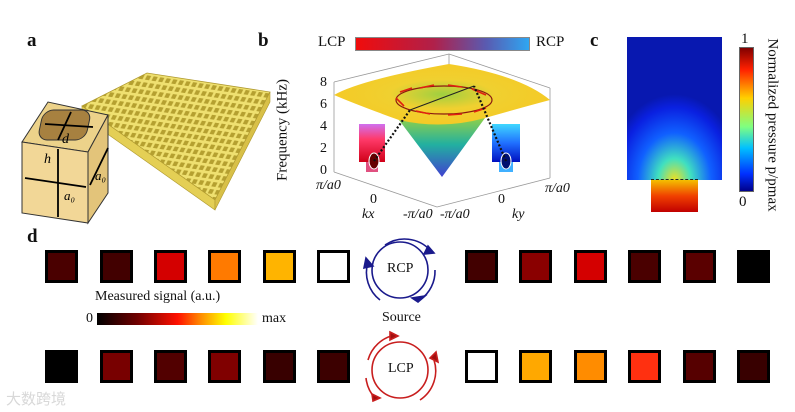  I want to click on z-tick: 8, so click(323, 82).